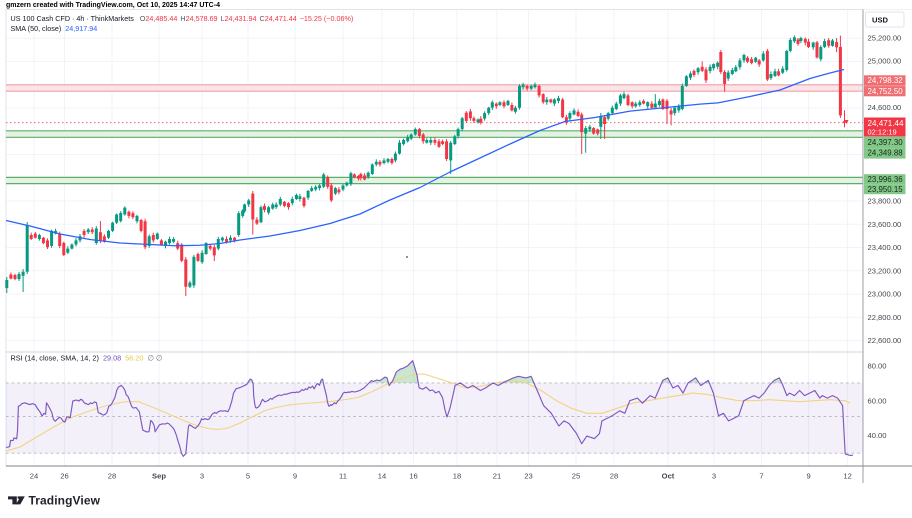 This screenshot has width=912, height=518. Describe the element at coordinates (885, 61) in the screenshot. I see `svg-text: 25,000.00` at that location.